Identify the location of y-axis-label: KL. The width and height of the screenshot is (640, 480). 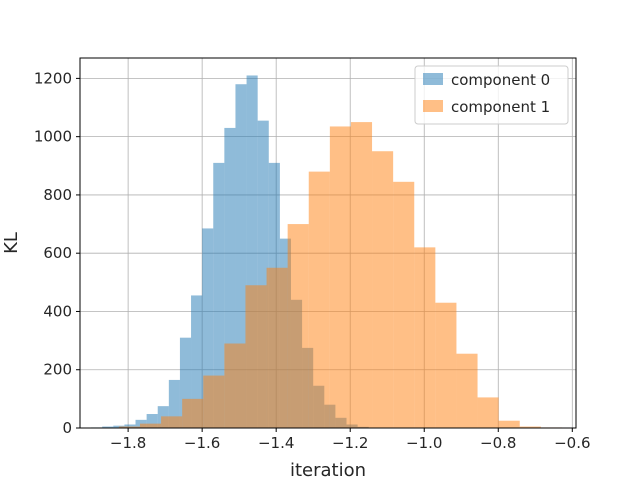
(11, 243).